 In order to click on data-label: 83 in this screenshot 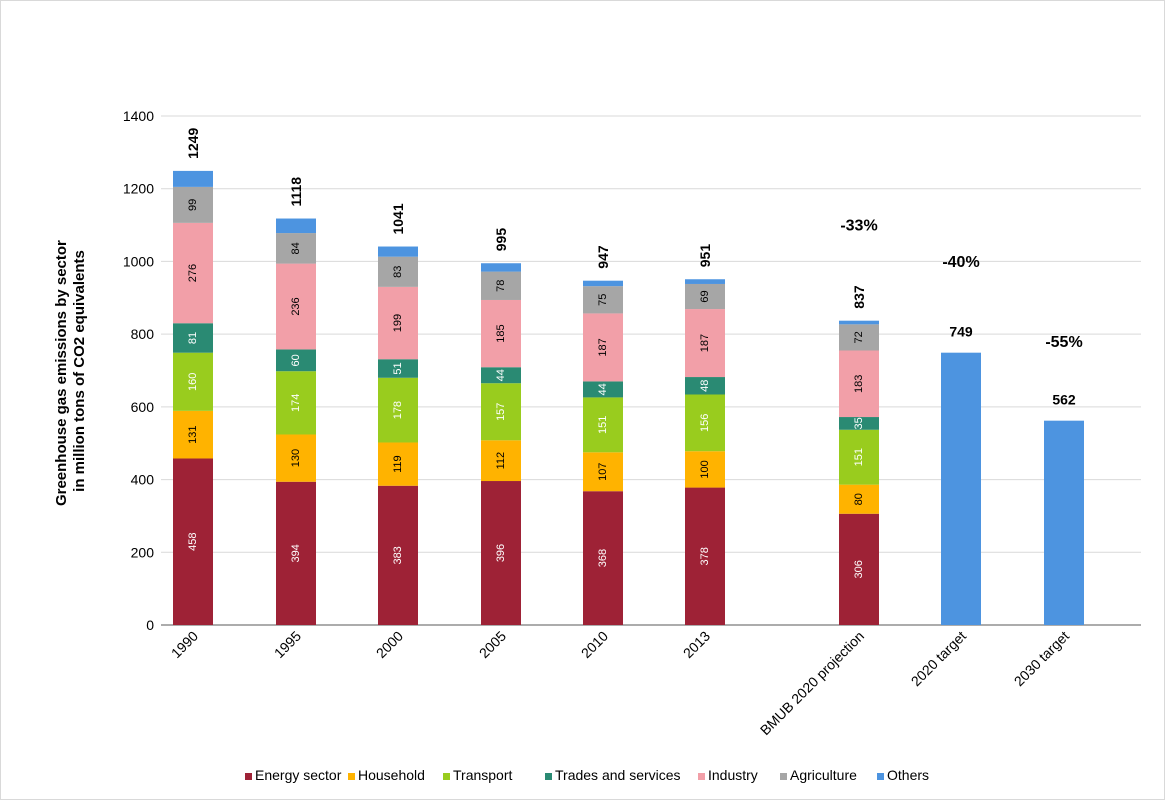, I will do `click(398, 272)`.